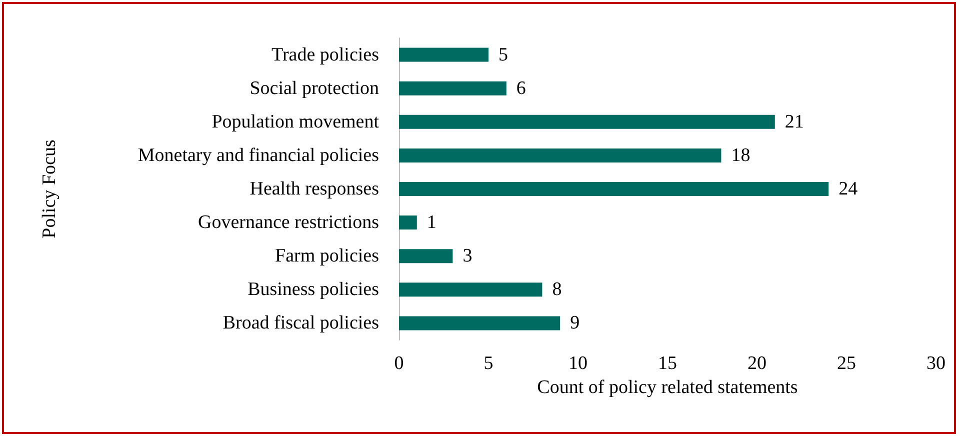  What do you see at coordinates (431, 223) in the screenshot?
I see `data-label: 1` at bounding box center [431, 223].